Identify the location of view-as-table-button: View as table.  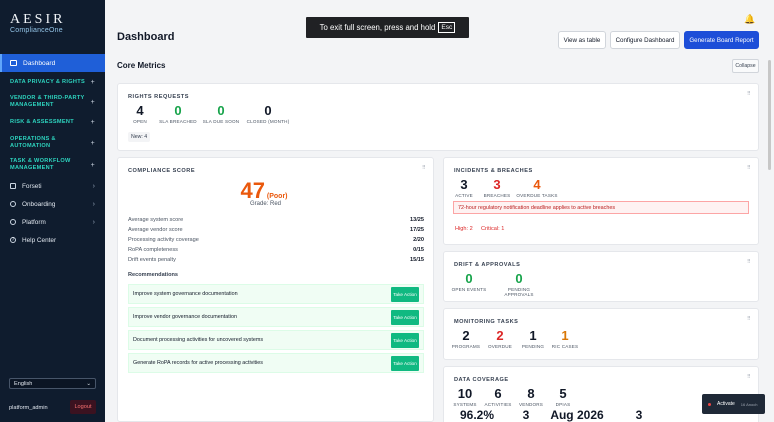
(582, 40).